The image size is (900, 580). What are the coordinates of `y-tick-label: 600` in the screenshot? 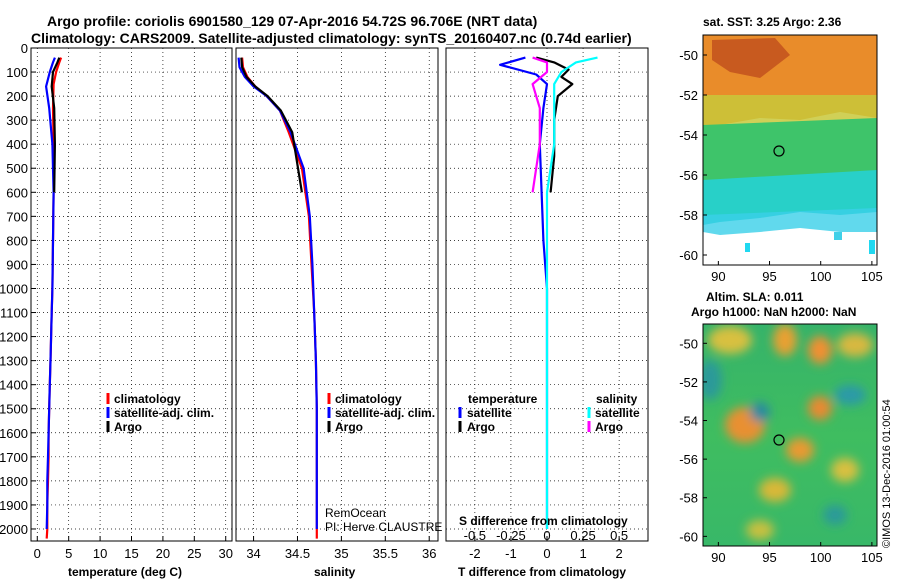 It's located at (17, 192).